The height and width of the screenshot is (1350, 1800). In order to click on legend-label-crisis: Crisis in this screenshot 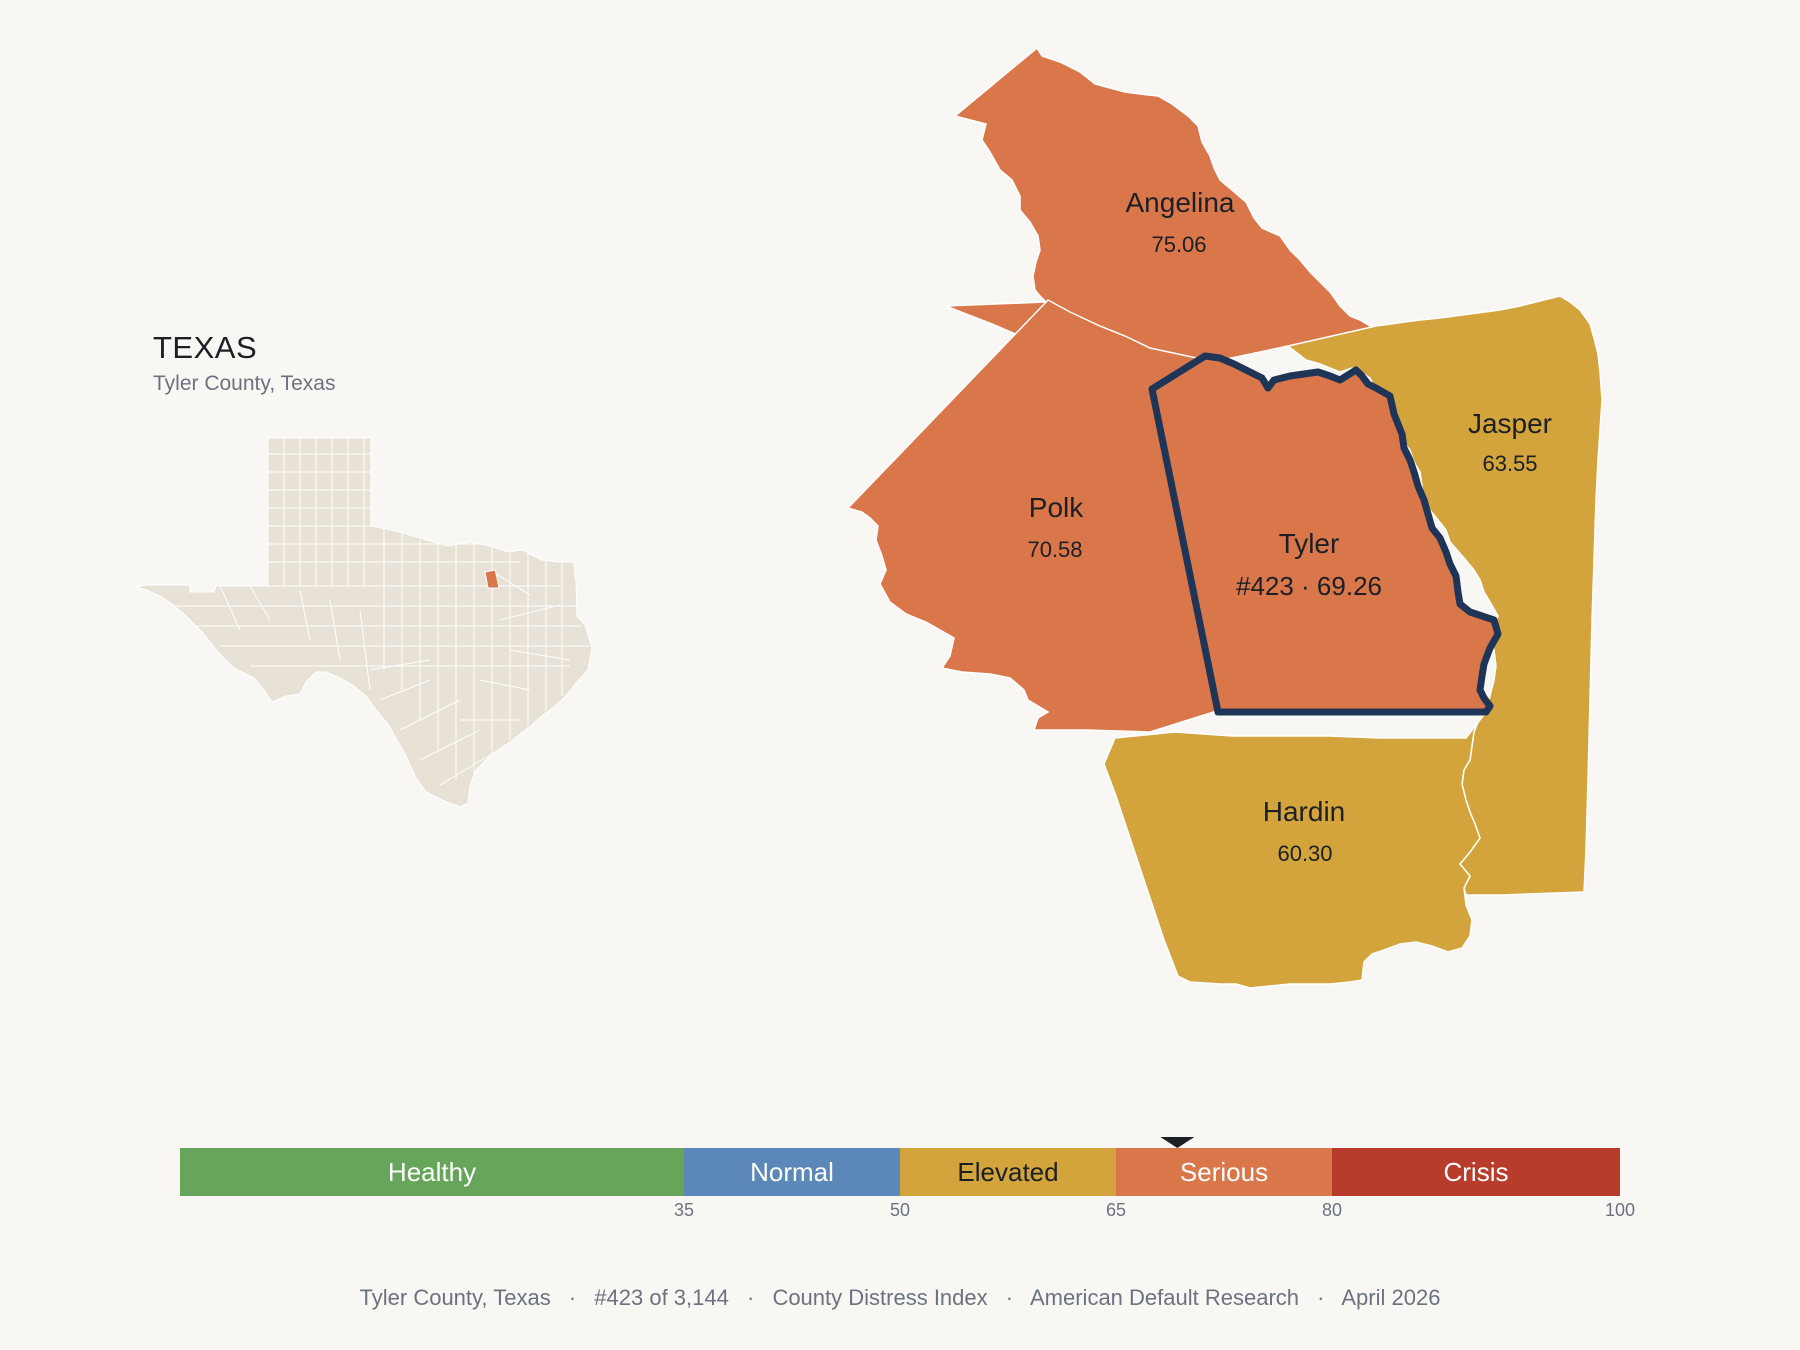, I will do `click(1476, 1172)`.